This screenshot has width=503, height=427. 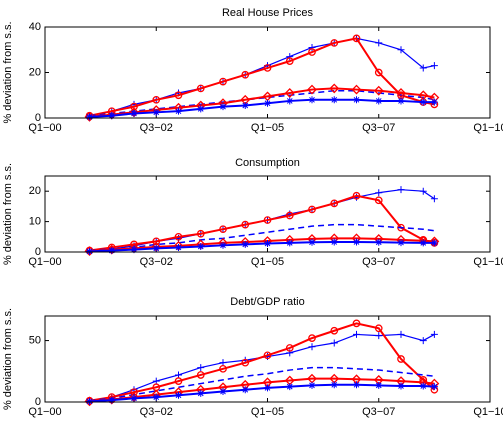 I want to click on chart-title: Real House Prices, so click(x=268, y=13).